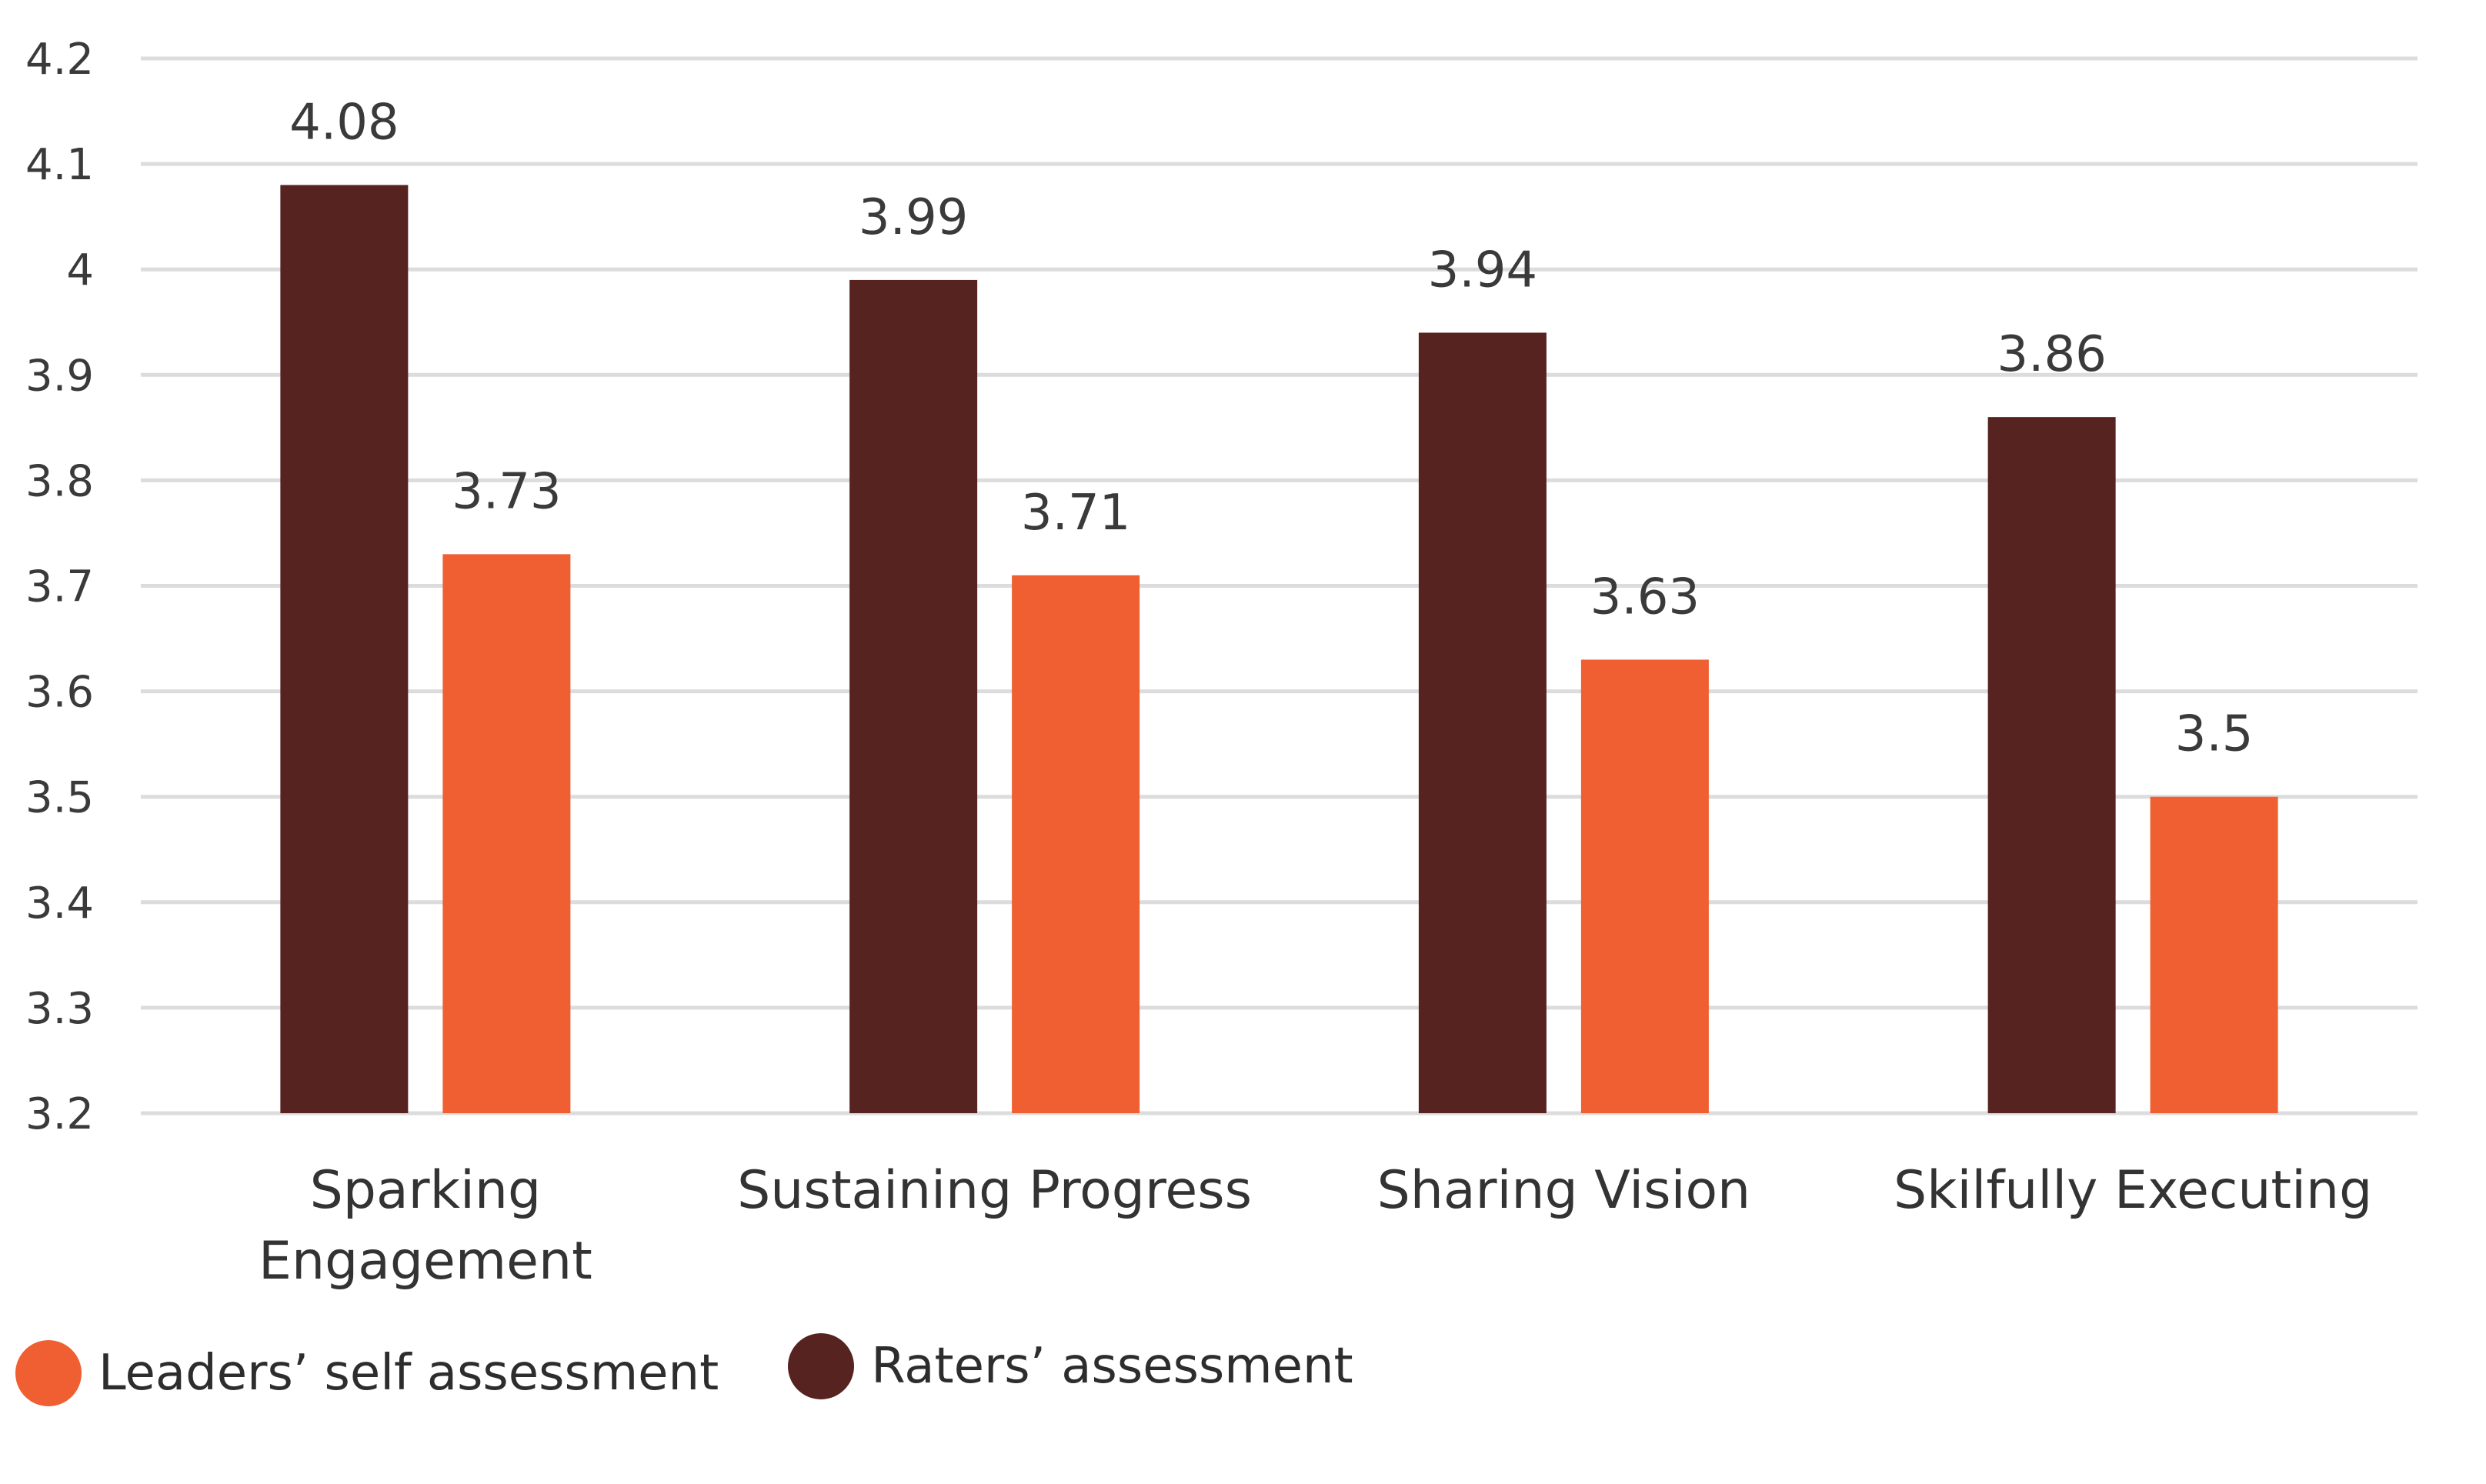 The image size is (2486, 1484). I want to click on value-label-raters: 3.94, so click(1483, 270).